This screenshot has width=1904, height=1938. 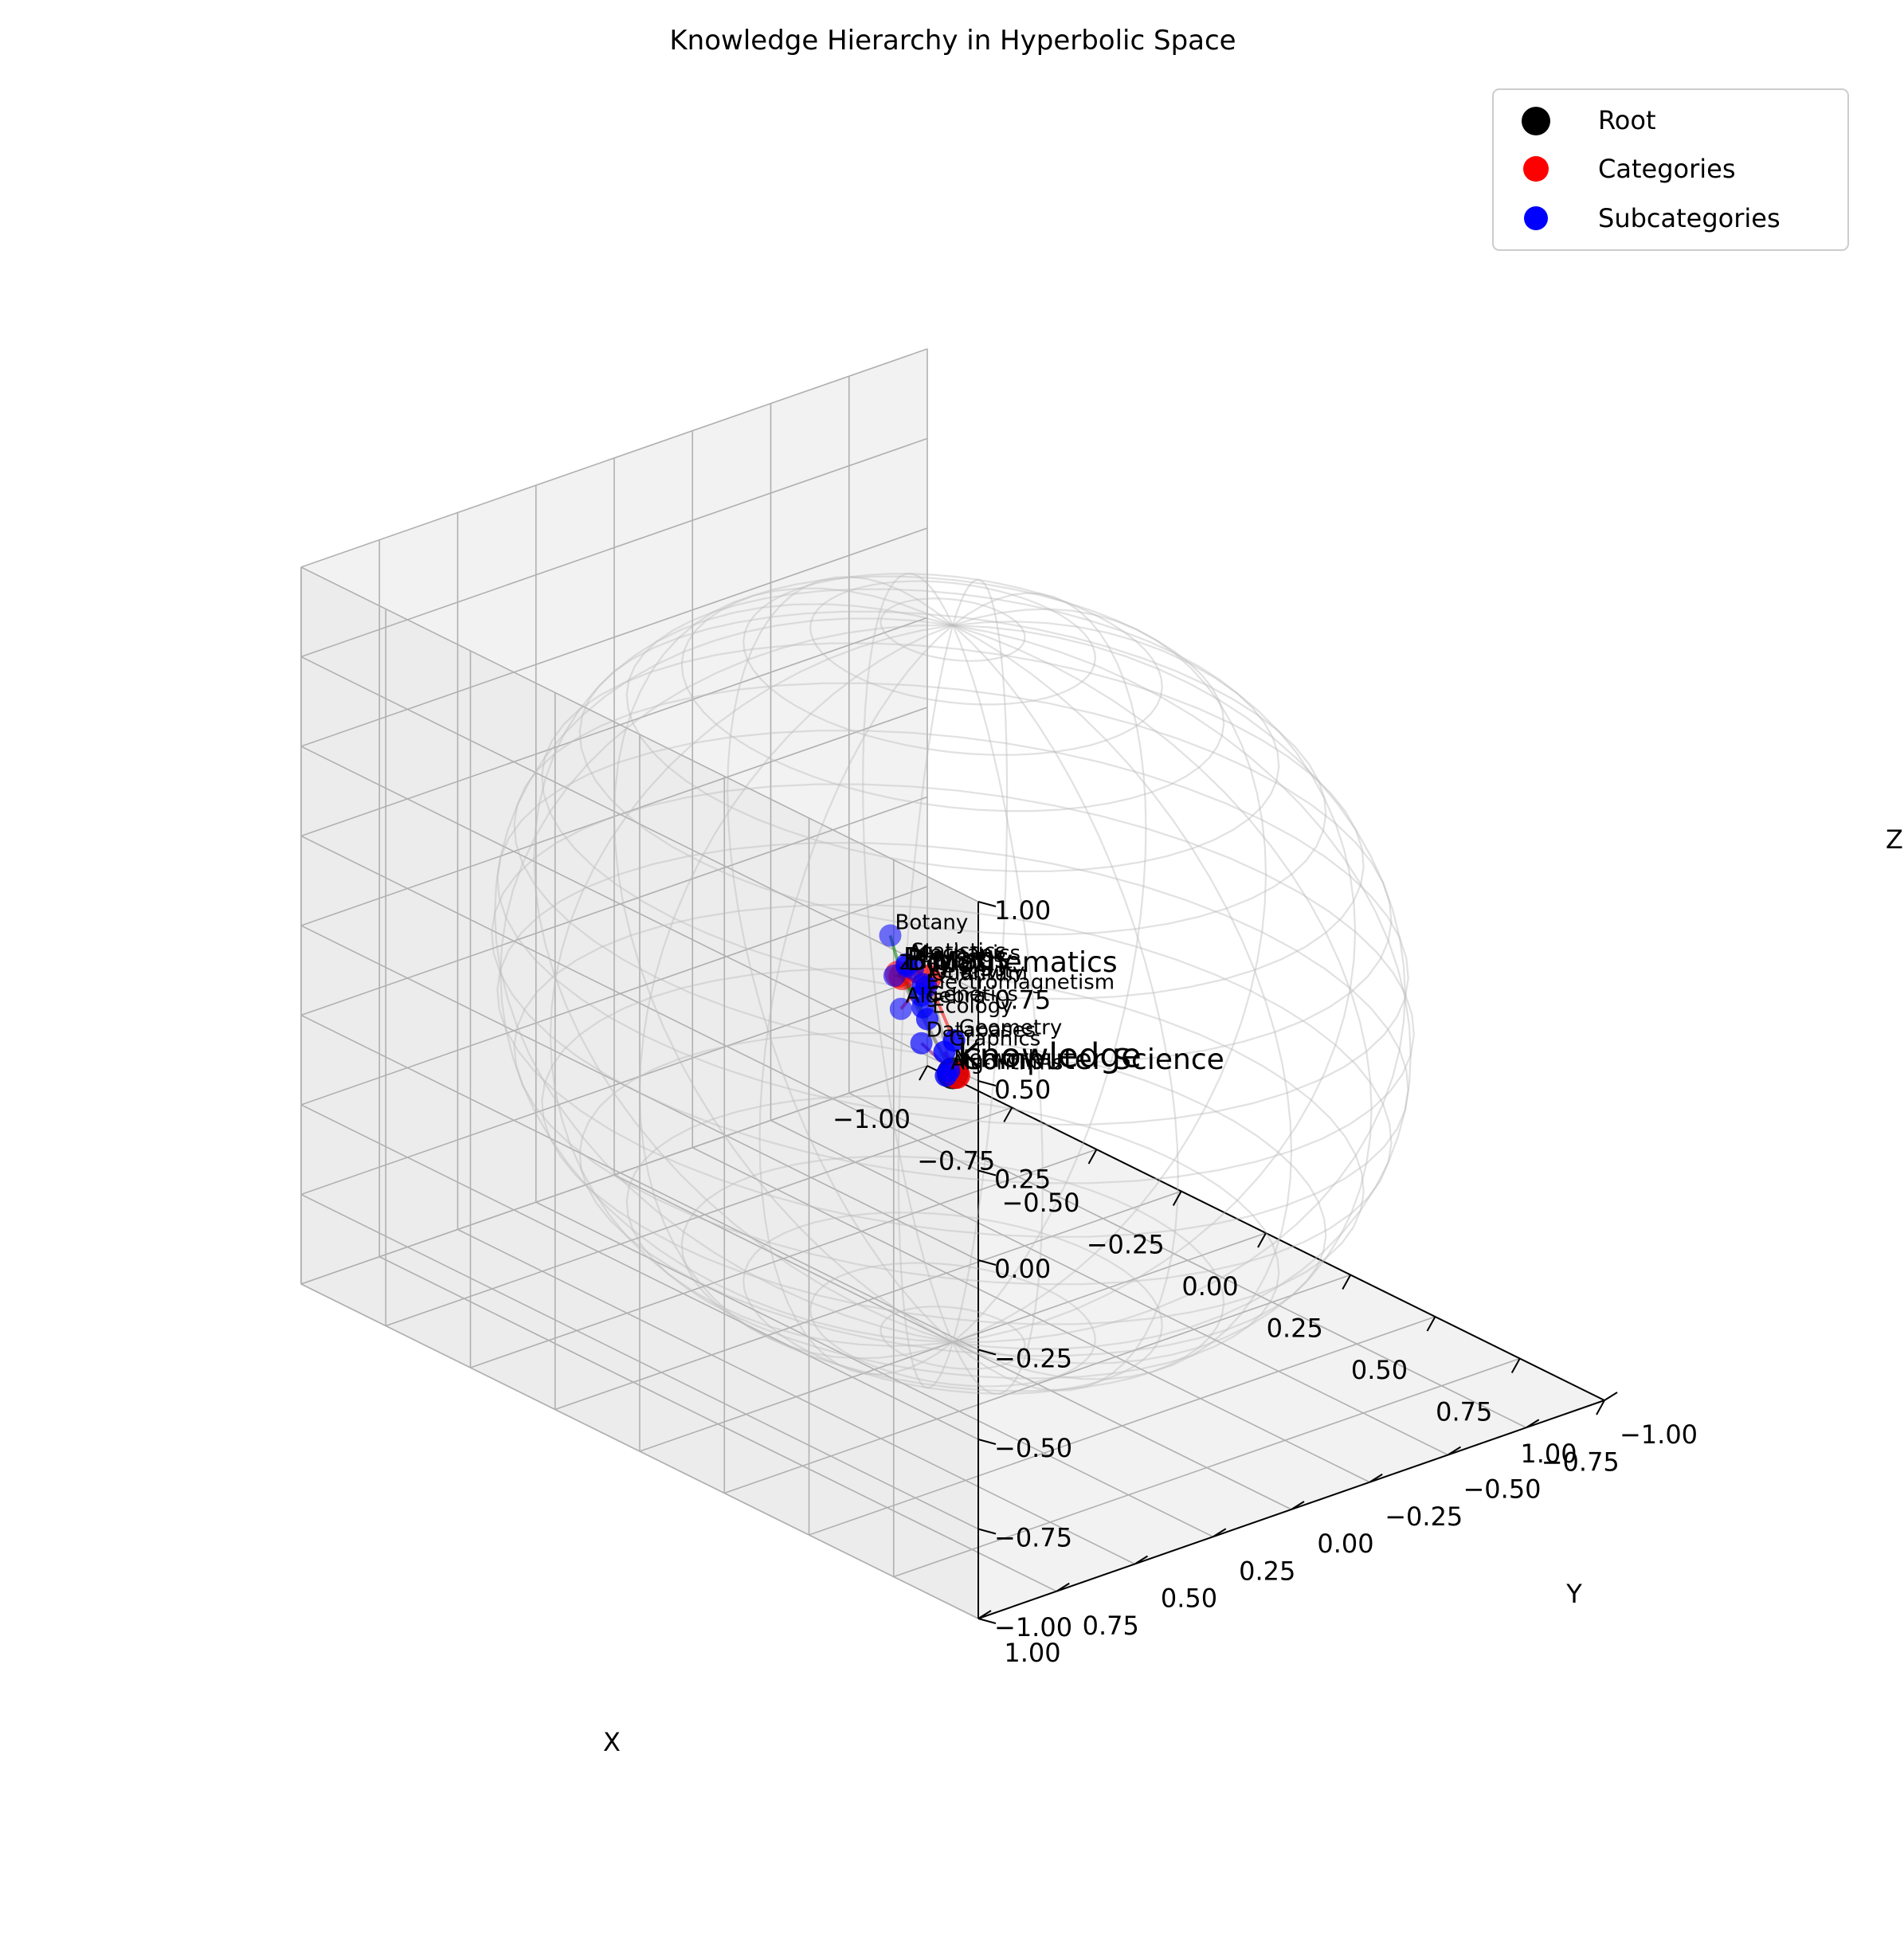 What do you see at coordinates (946, 997) in the screenshot?
I see `label-algebra: Algebra` at bounding box center [946, 997].